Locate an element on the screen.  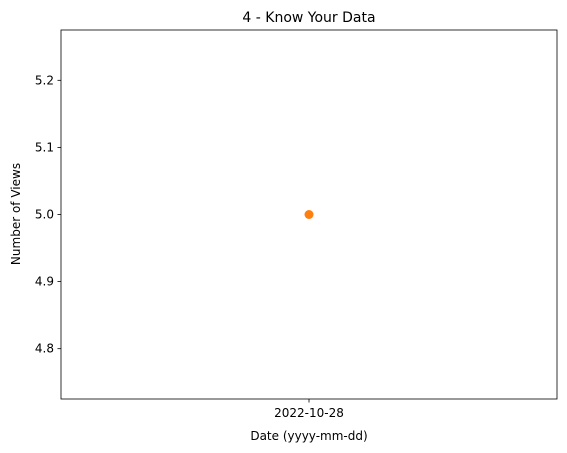
x-tick-label: 2022-10-28 is located at coordinates (309, 413).